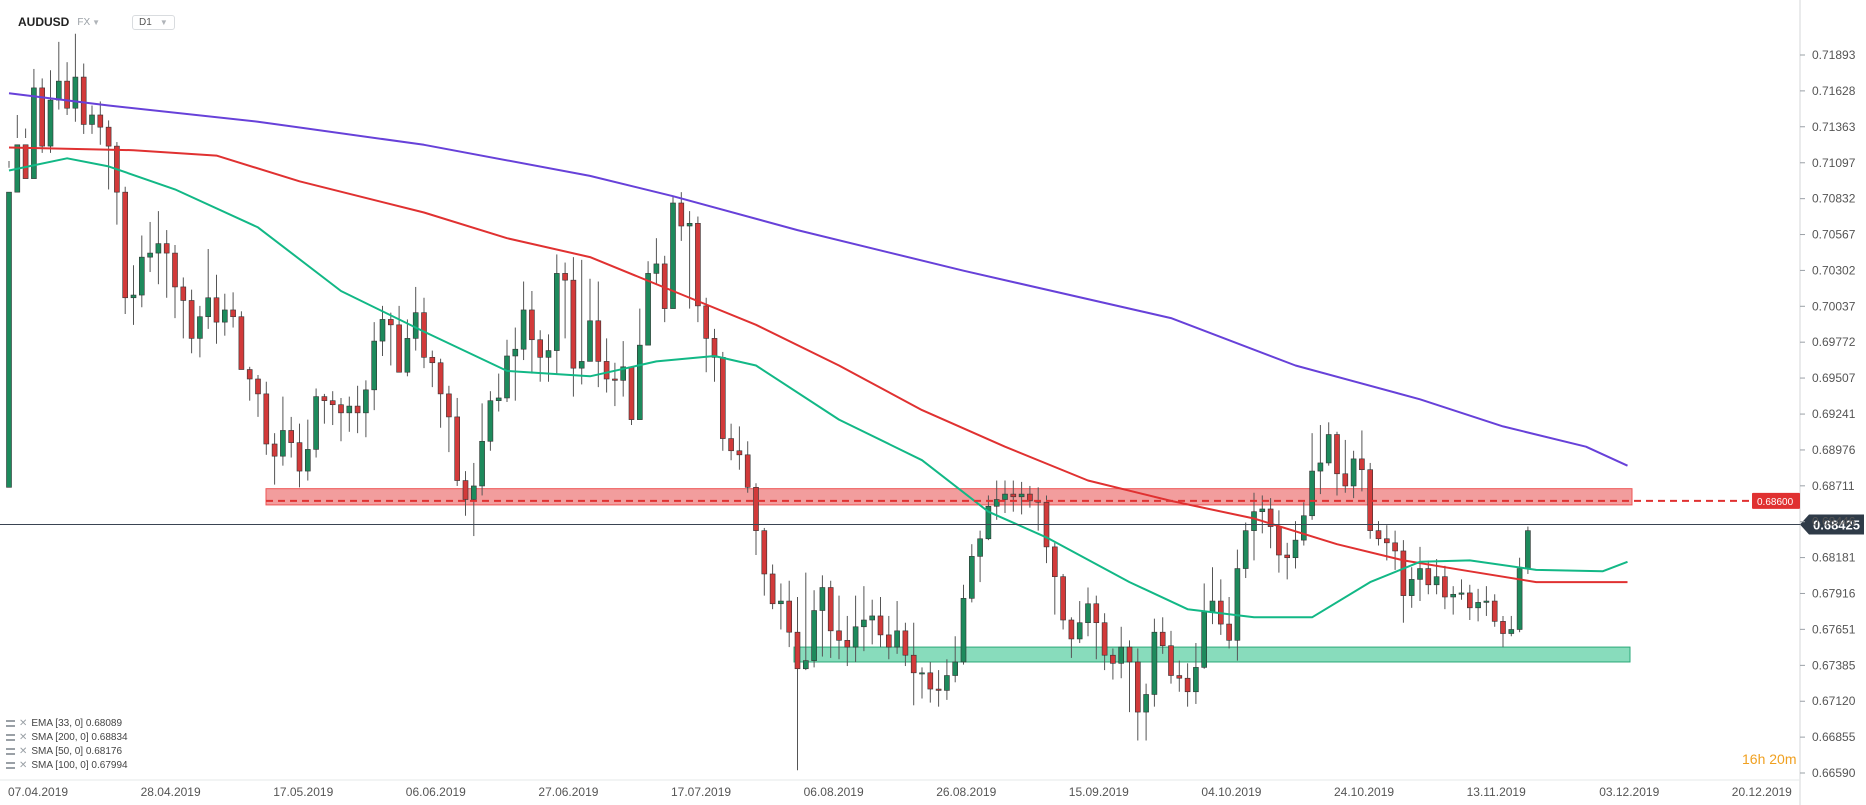 The height and width of the screenshot is (805, 1866). I want to click on market-label: FX ▼, so click(89, 22).